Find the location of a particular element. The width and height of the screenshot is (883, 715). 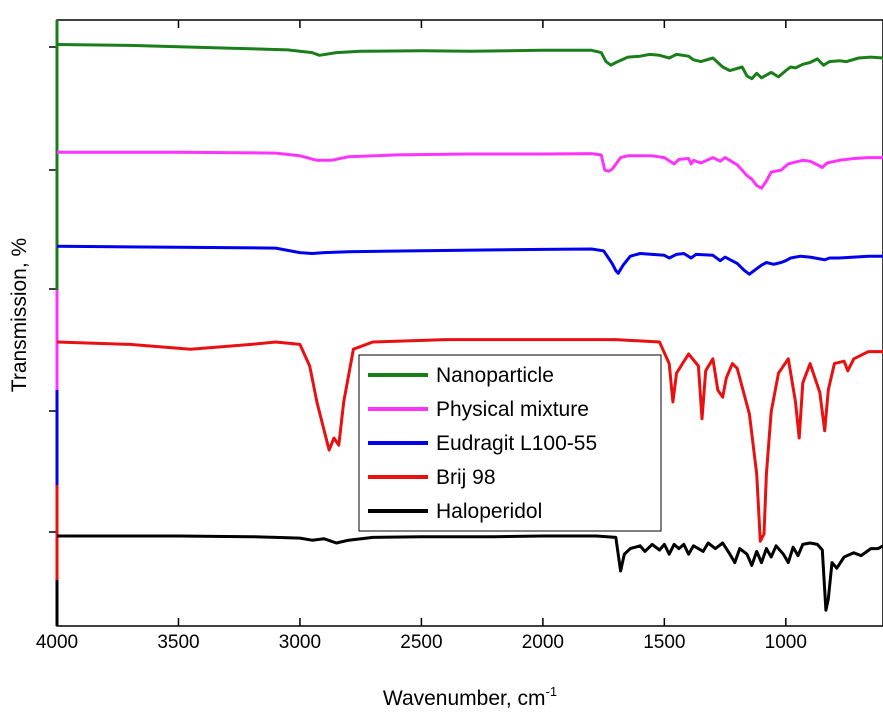

x-tick-label: 2000 is located at coordinates (543, 642).